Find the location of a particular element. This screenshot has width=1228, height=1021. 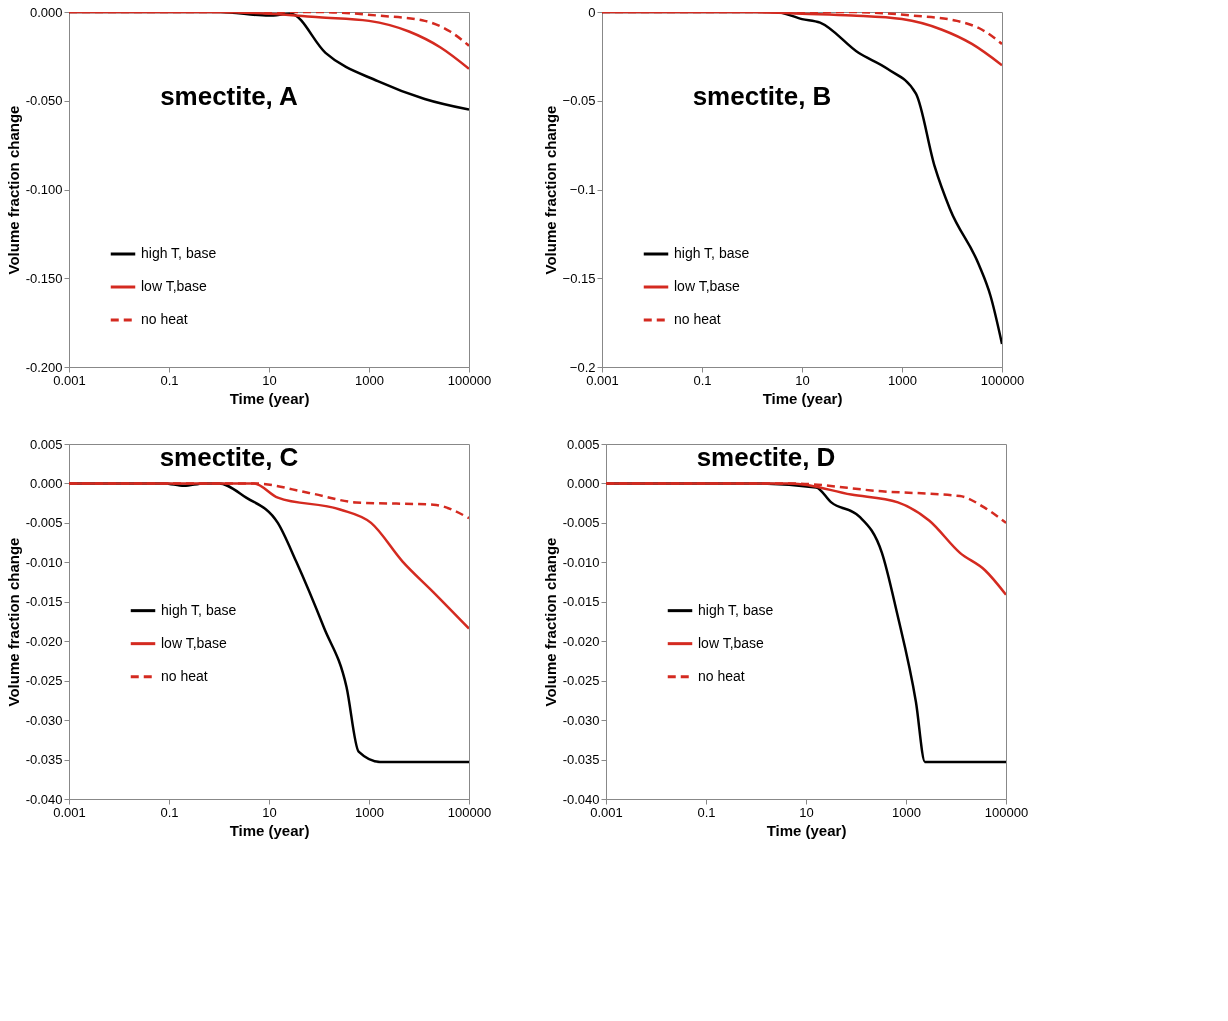

chart-title: smectite, D is located at coordinates (766, 457).